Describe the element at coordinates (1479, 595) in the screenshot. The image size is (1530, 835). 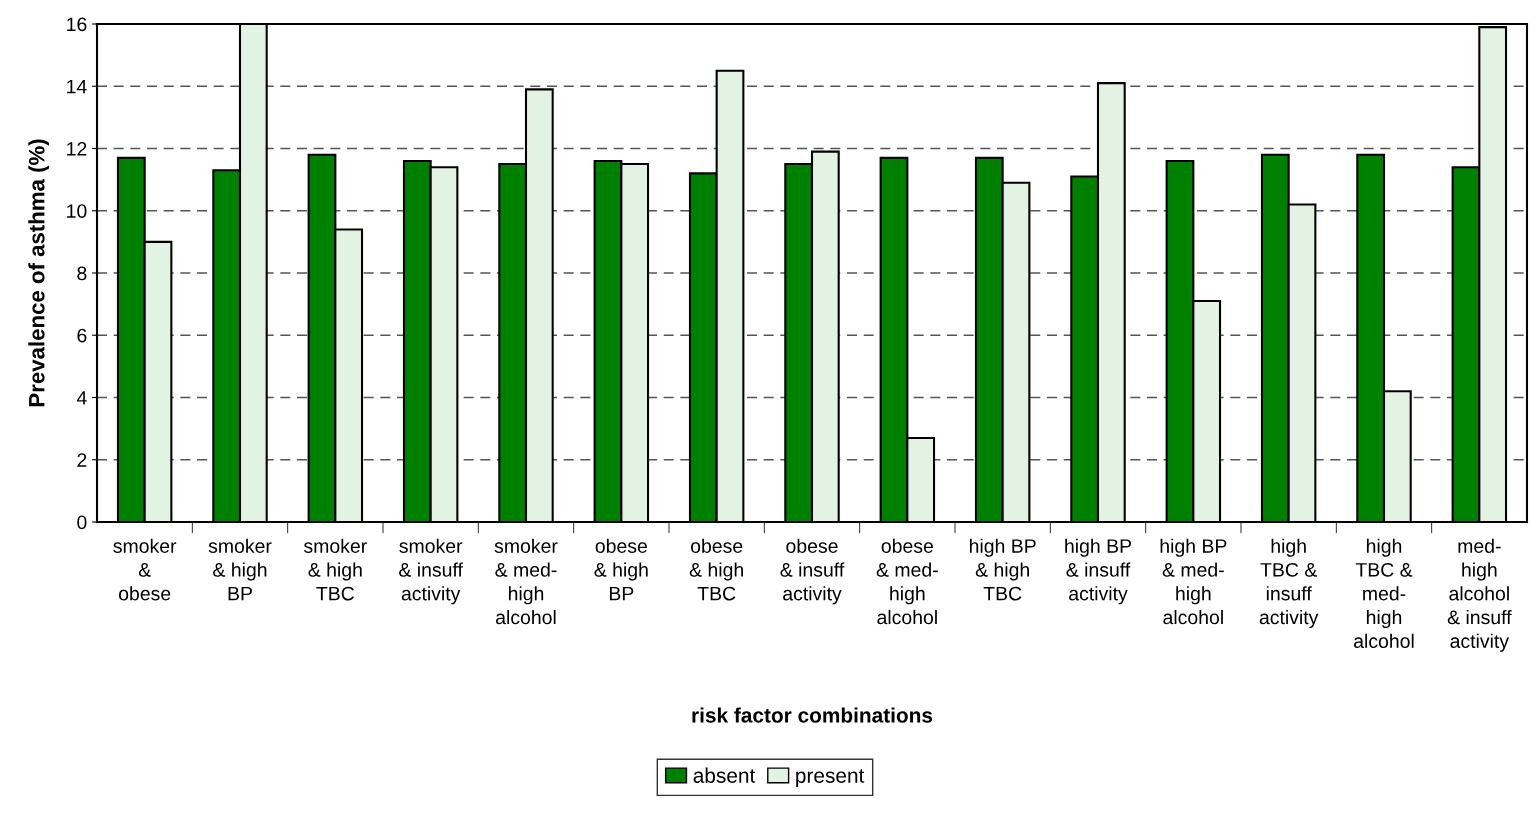
I see `x-tick-label: med- high alcohol & insuff activity` at that location.